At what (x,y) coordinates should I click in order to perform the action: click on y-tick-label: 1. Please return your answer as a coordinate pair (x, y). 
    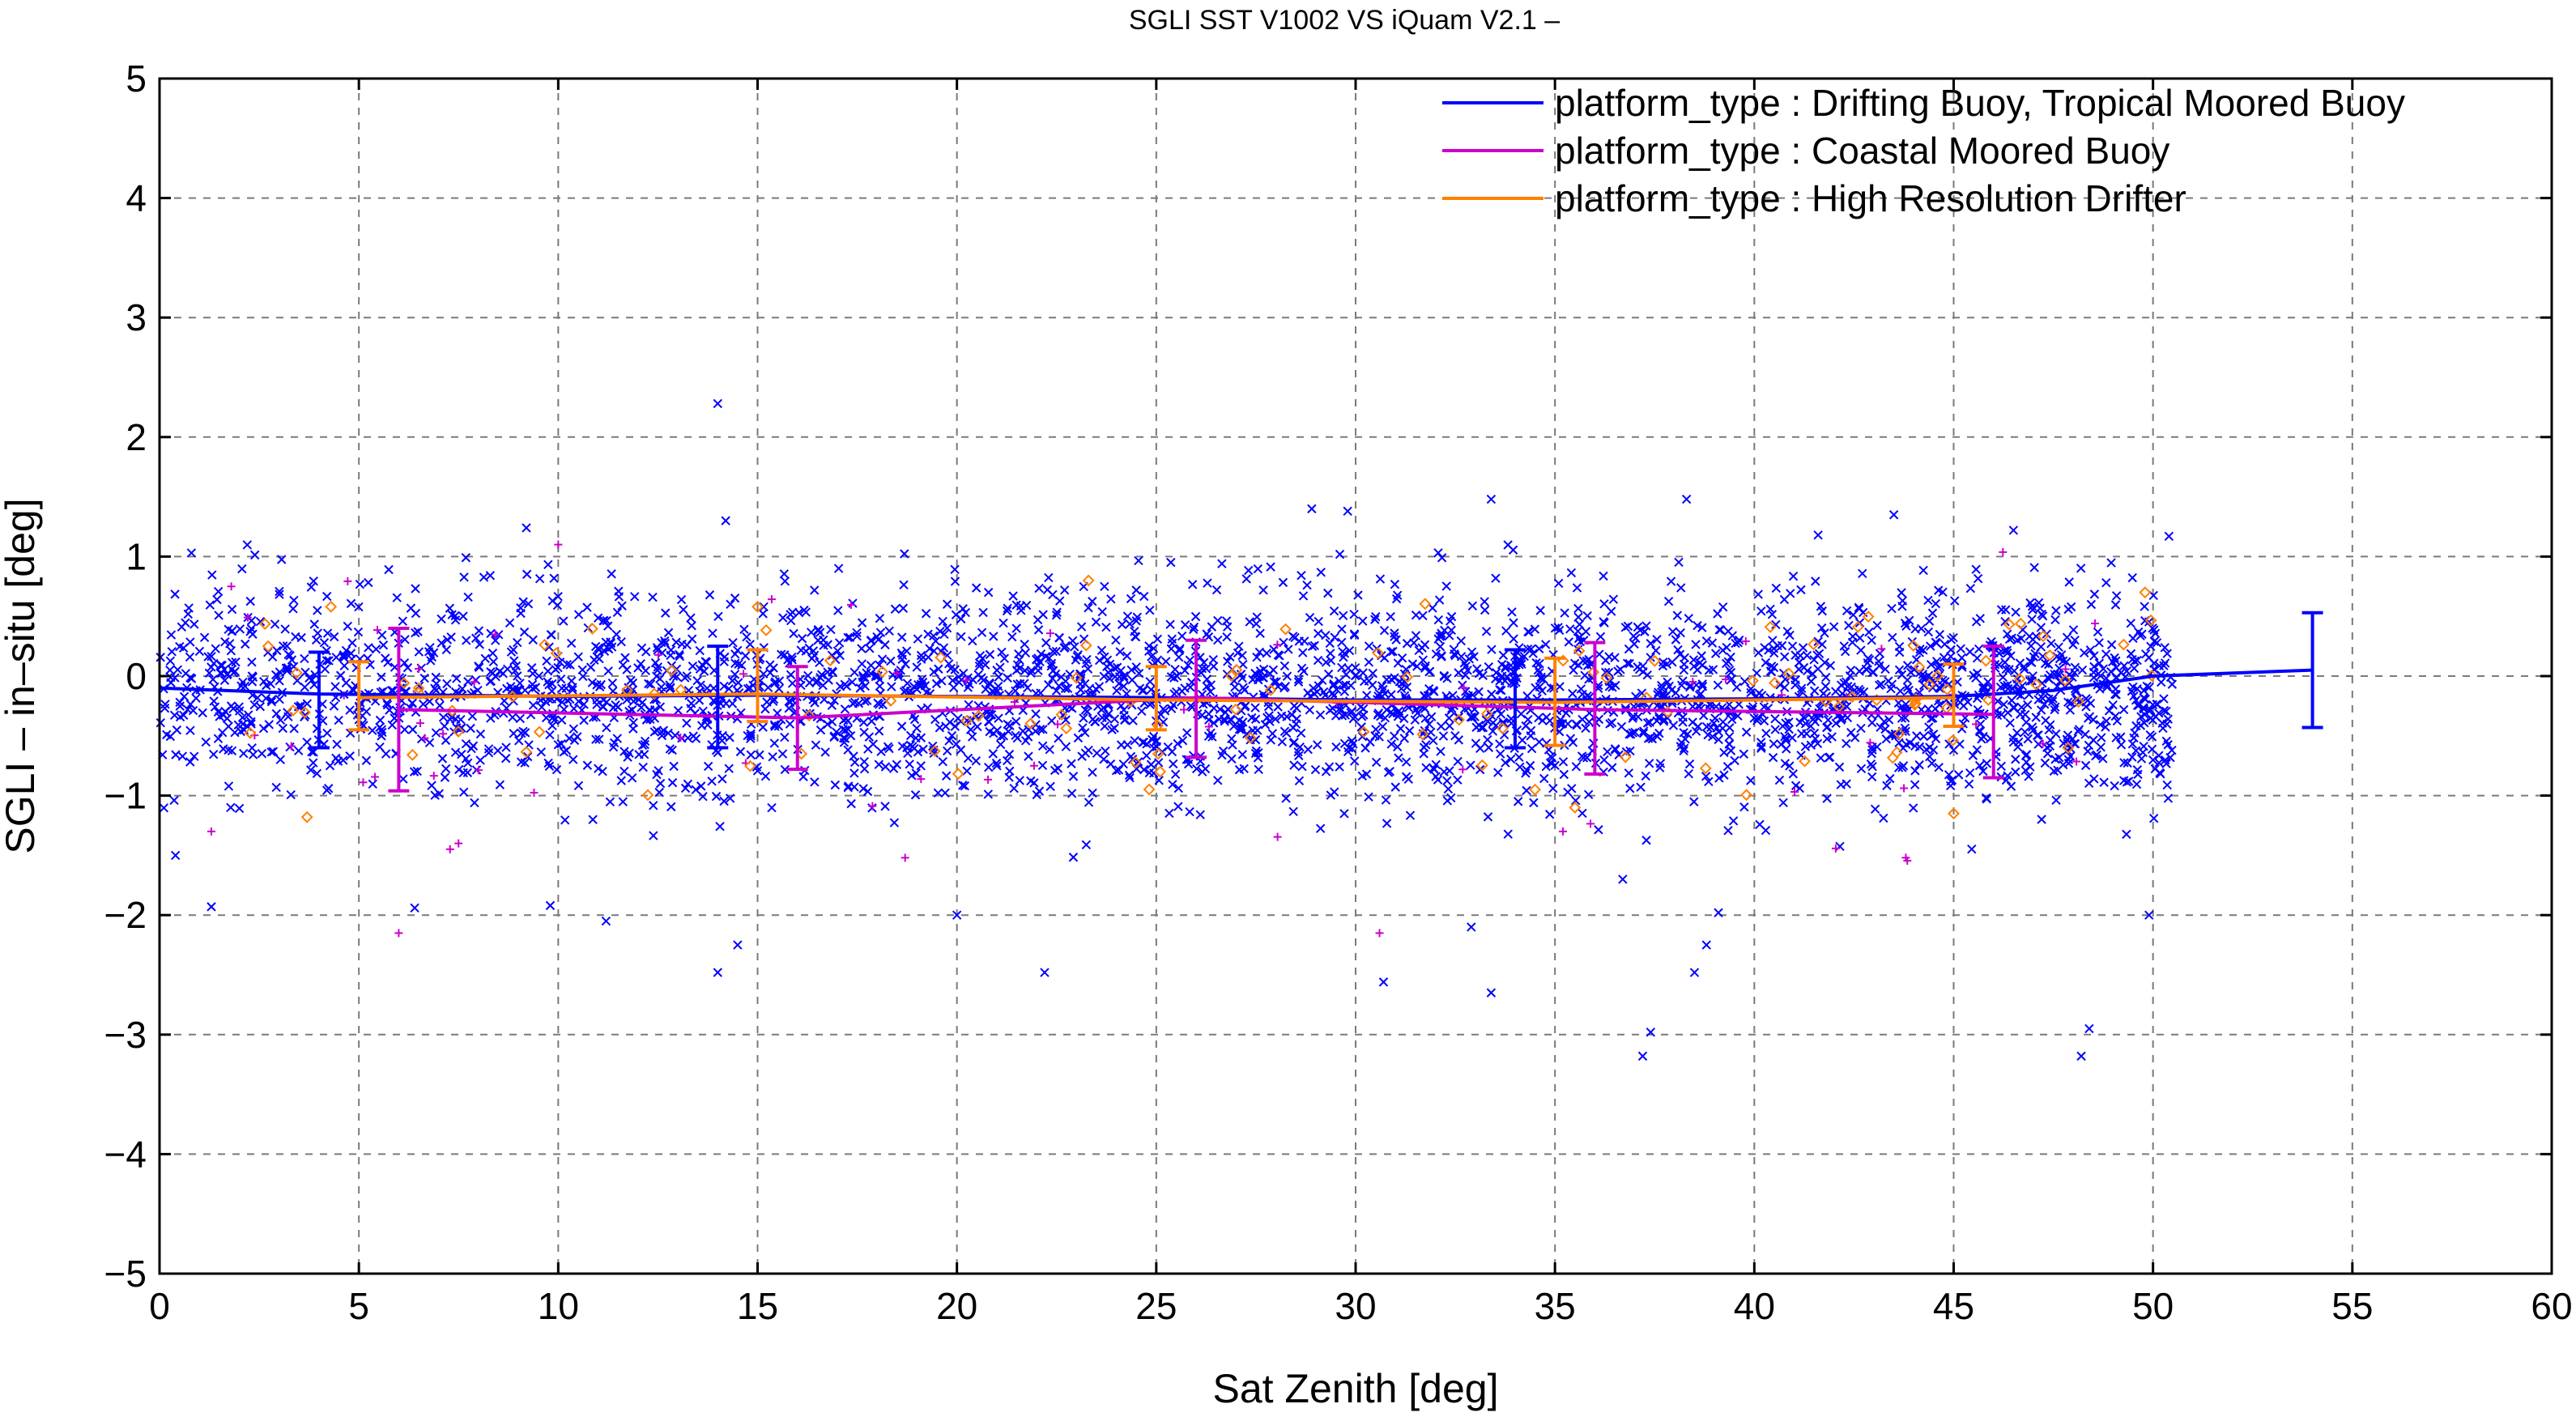
    Looking at the image, I should click on (136, 556).